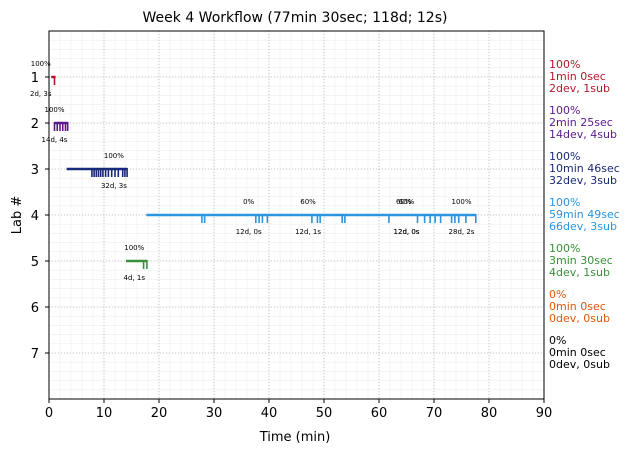 This screenshot has width=630, height=453. I want to click on lab-5-summary-line: 3min 30sec, so click(581, 260).